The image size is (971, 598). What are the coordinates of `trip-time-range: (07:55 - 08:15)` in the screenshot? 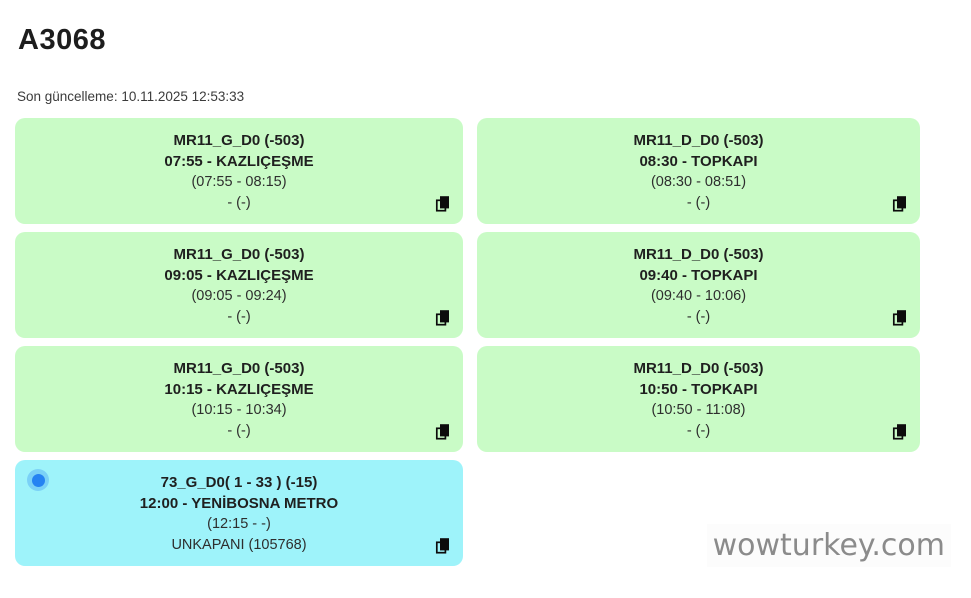 It's located at (239, 182).